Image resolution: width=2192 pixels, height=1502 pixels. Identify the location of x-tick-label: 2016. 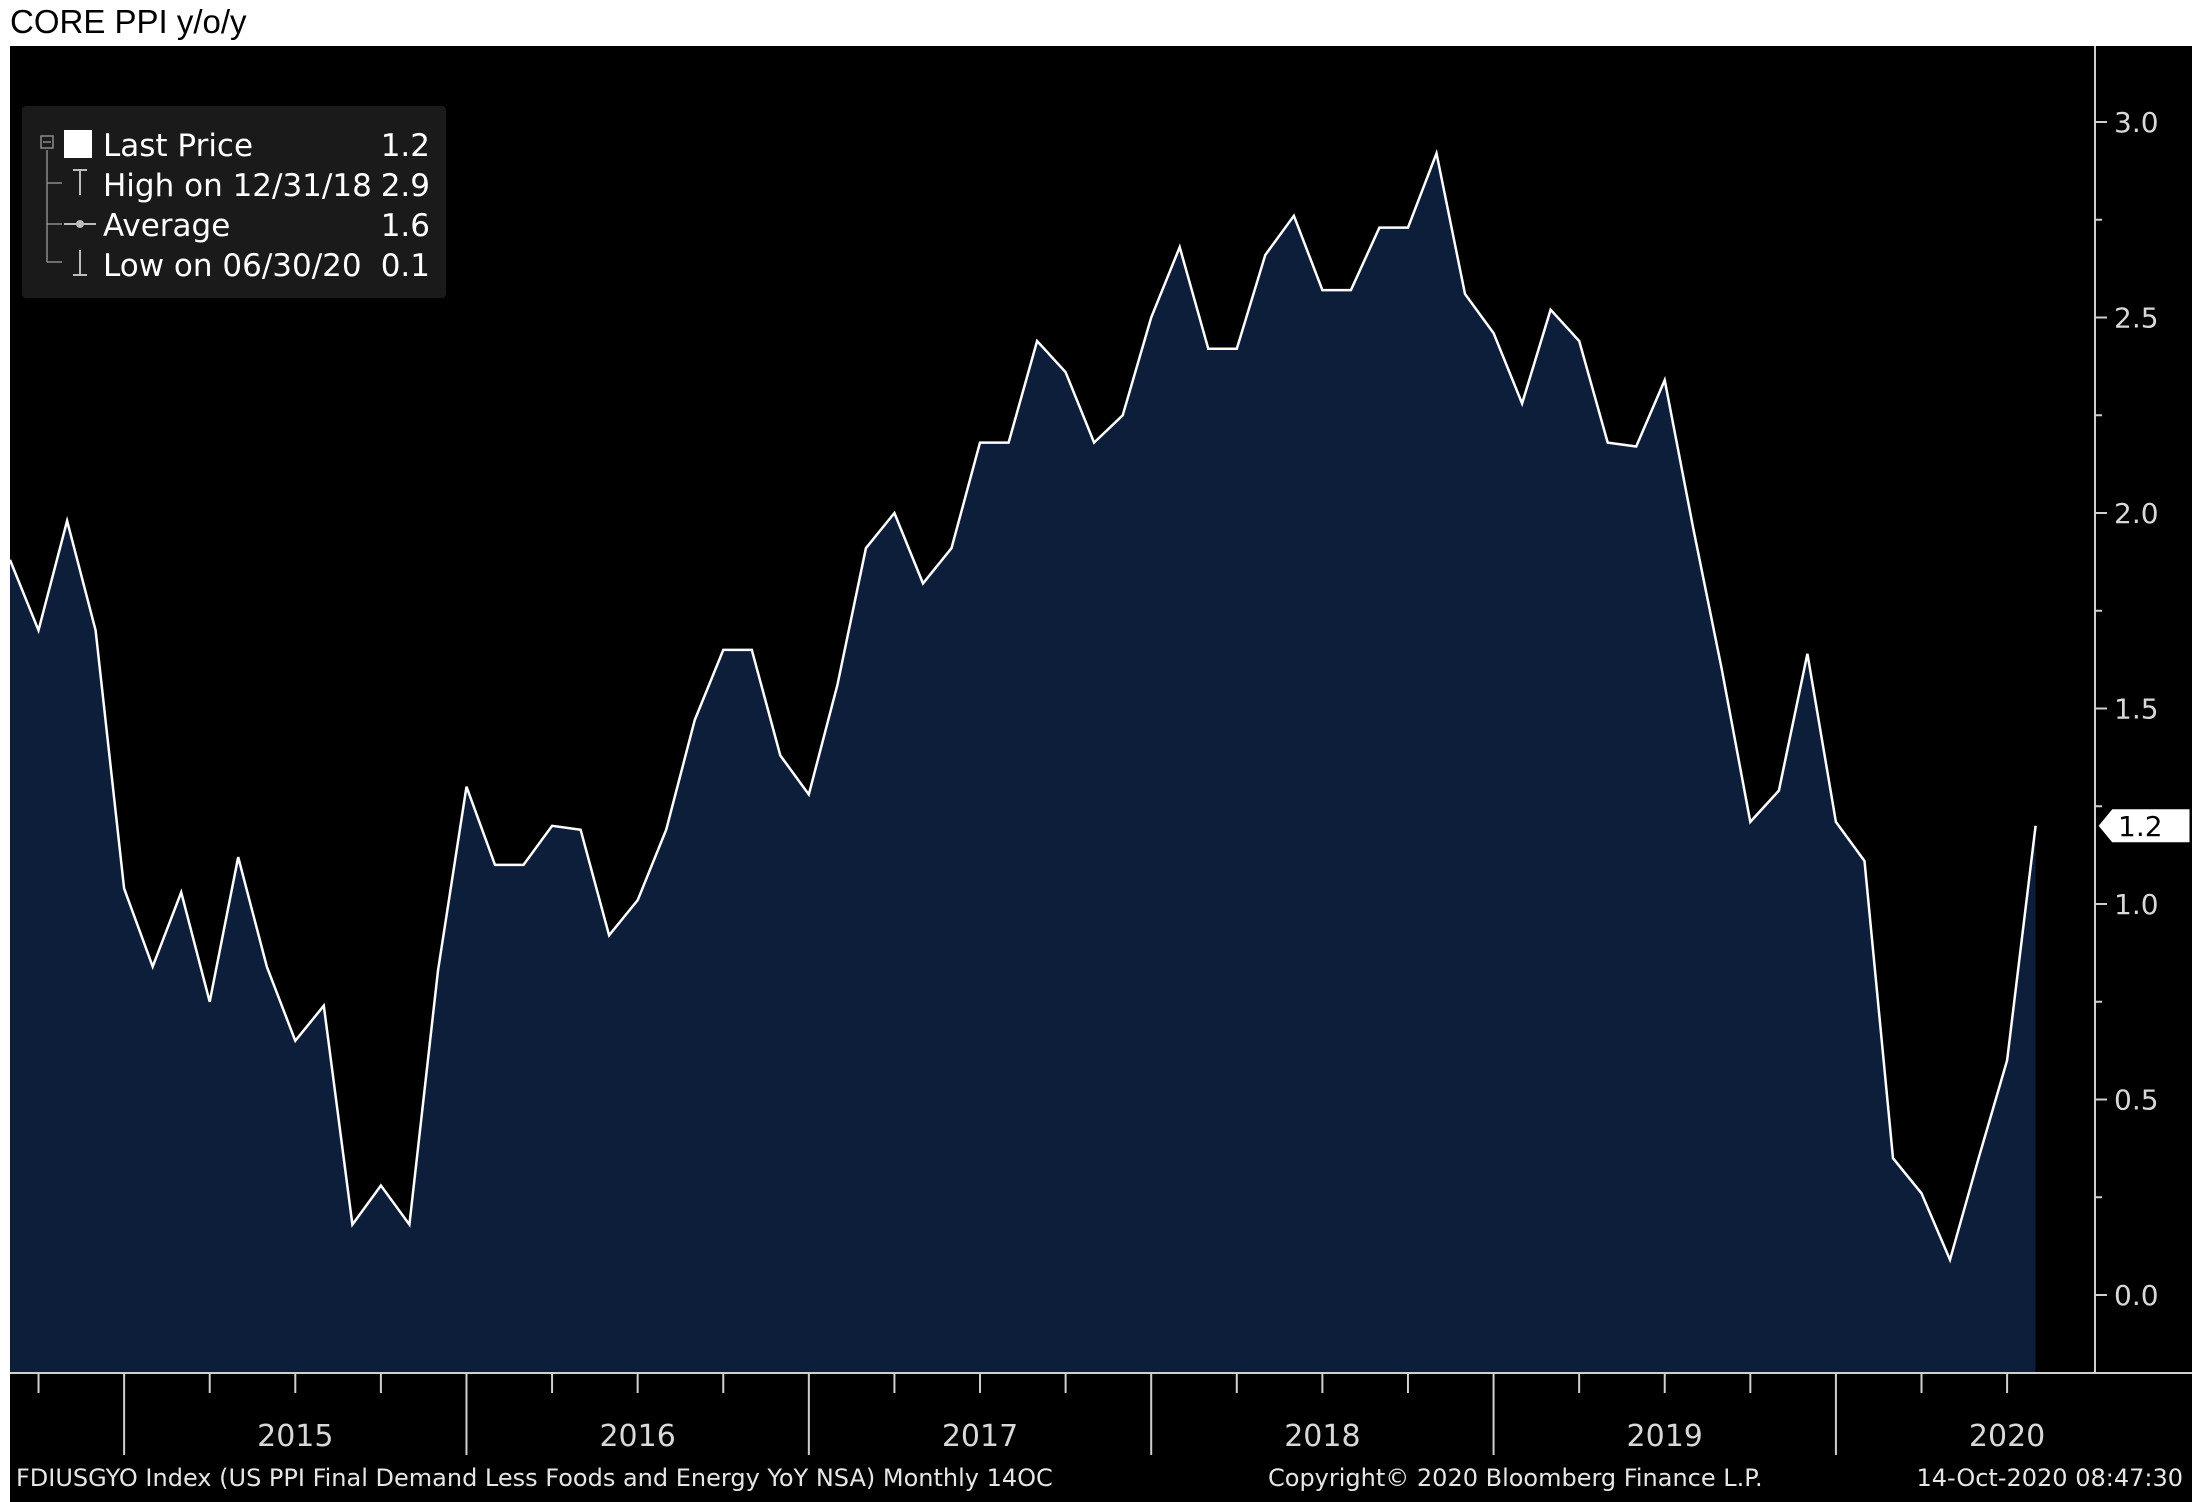
(637, 1436).